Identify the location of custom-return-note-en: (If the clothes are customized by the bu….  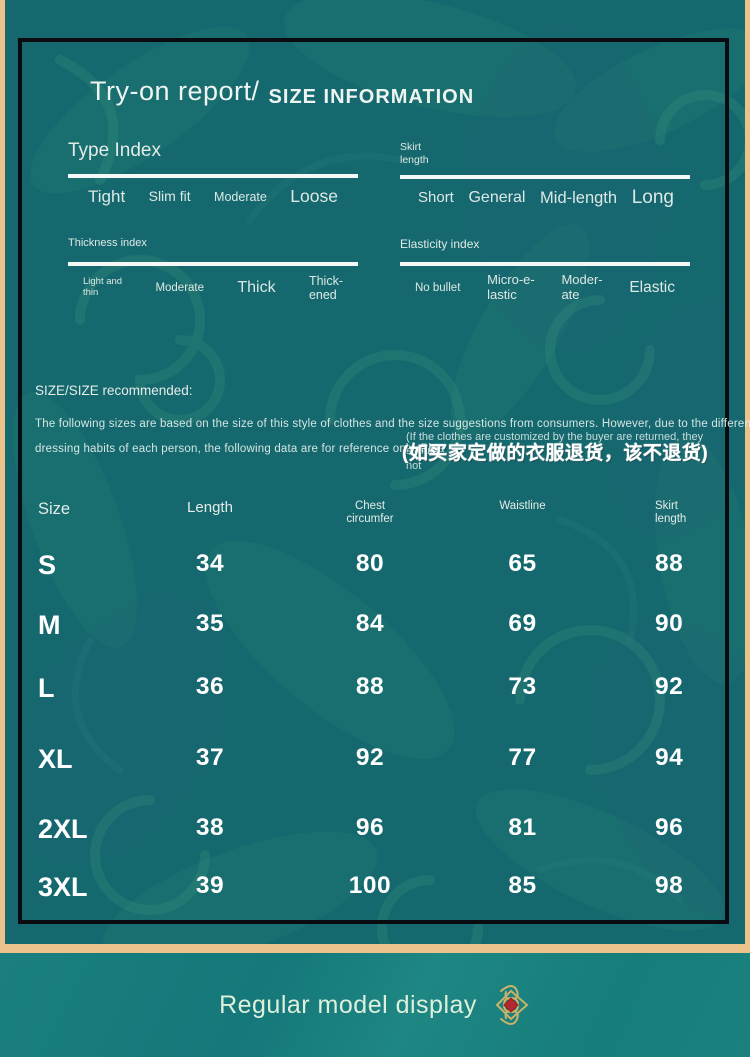
(555, 451).